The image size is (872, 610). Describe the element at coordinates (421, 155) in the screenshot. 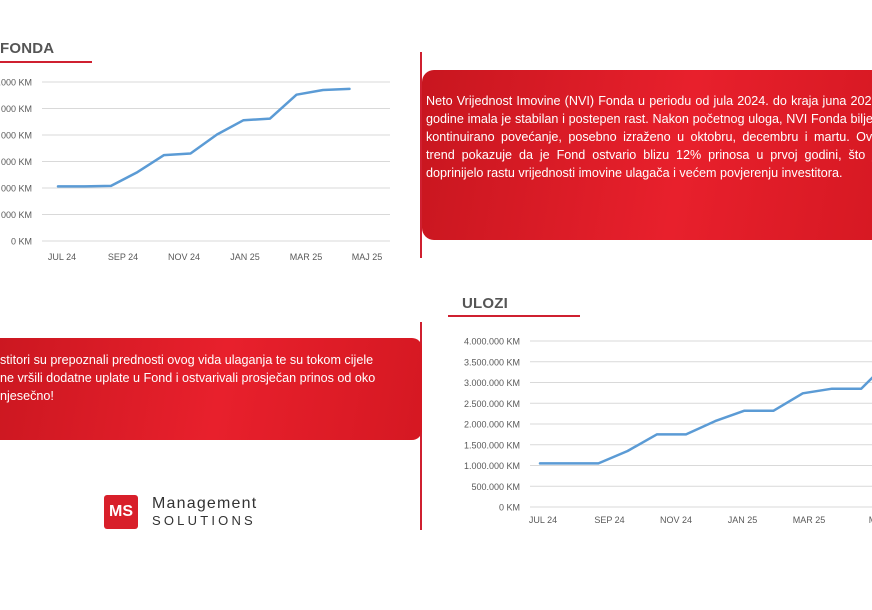

I see `divider-top` at that location.